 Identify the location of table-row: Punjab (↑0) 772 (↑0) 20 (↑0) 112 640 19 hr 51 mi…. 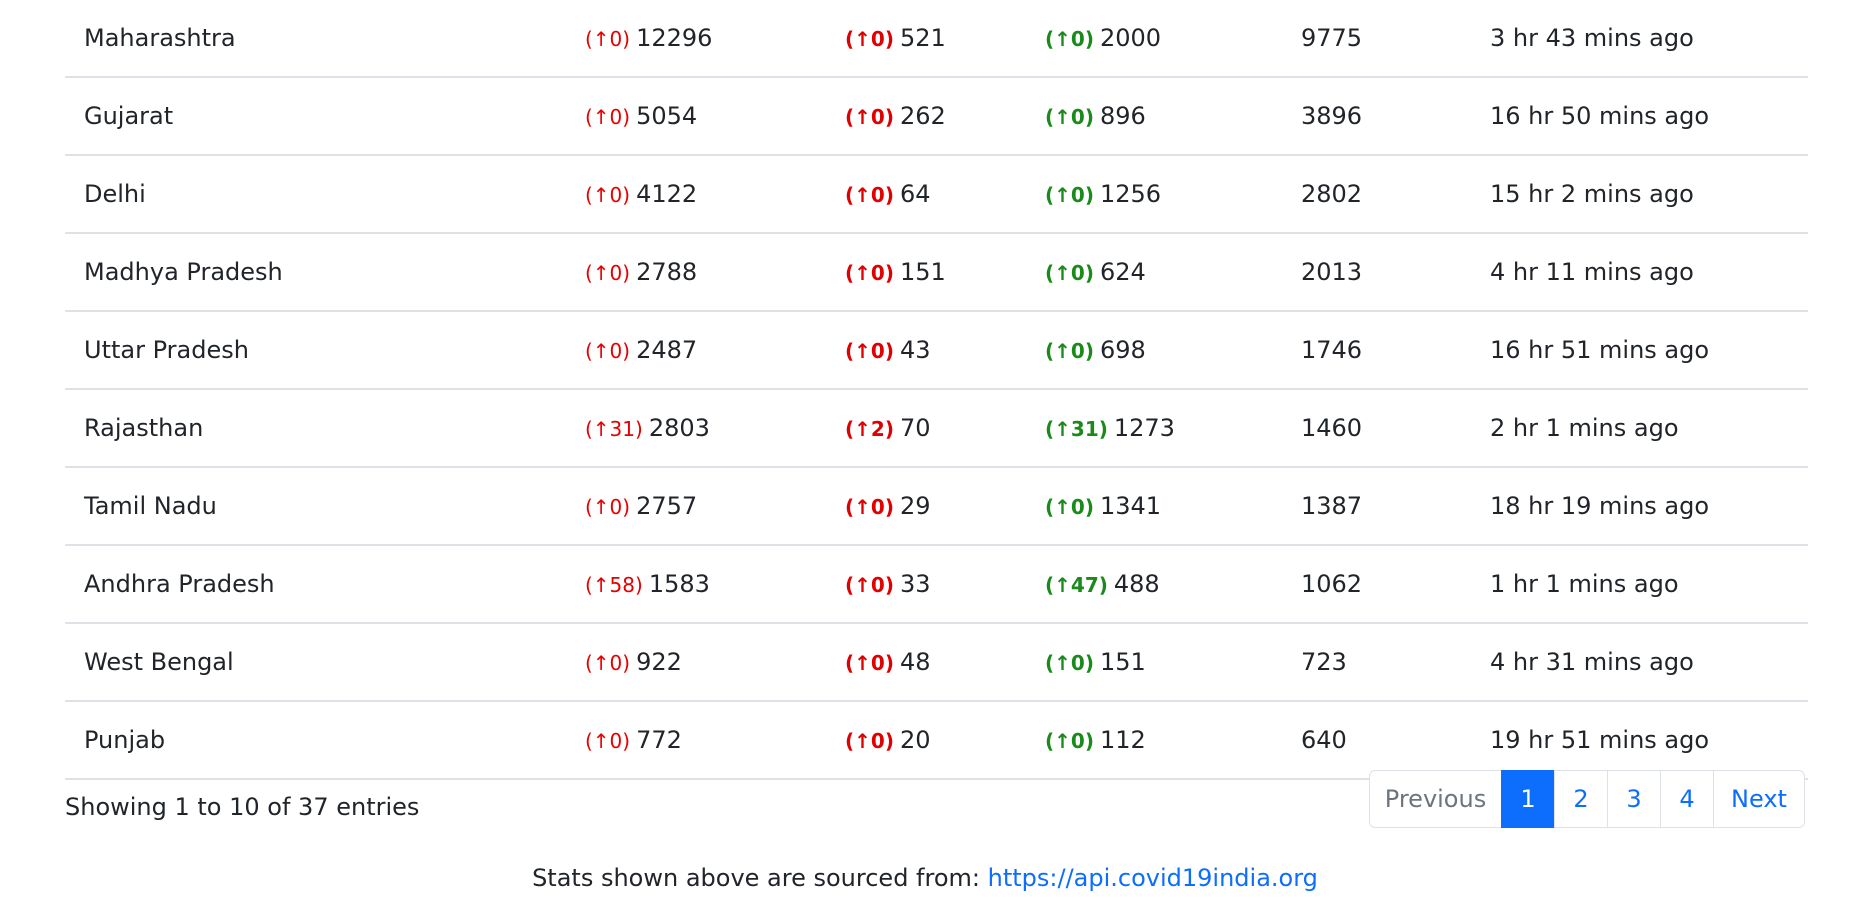
(936, 740).